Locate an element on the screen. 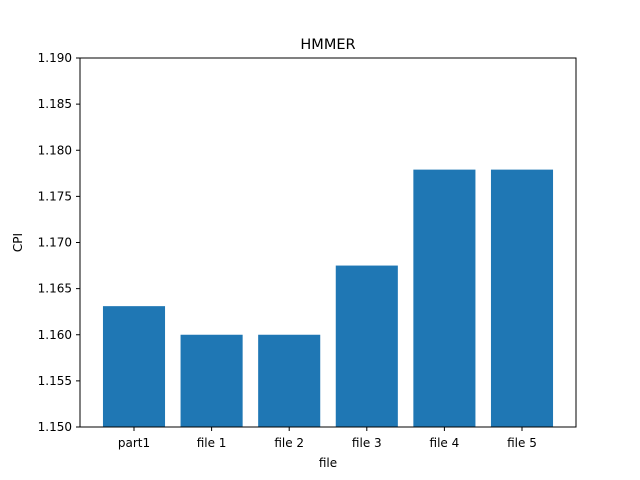 The height and width of the screenshot is (480, 640). y-tick-label: 1.150 is located at coordinates (55, 427).